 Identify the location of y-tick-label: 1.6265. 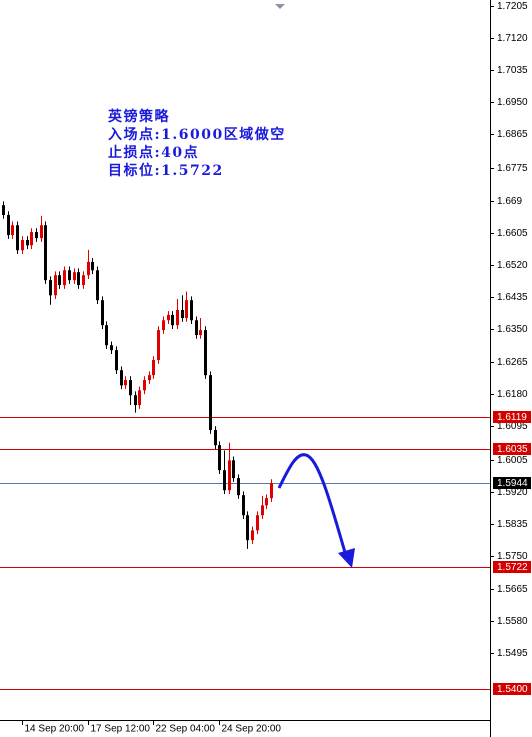
(512, 362).